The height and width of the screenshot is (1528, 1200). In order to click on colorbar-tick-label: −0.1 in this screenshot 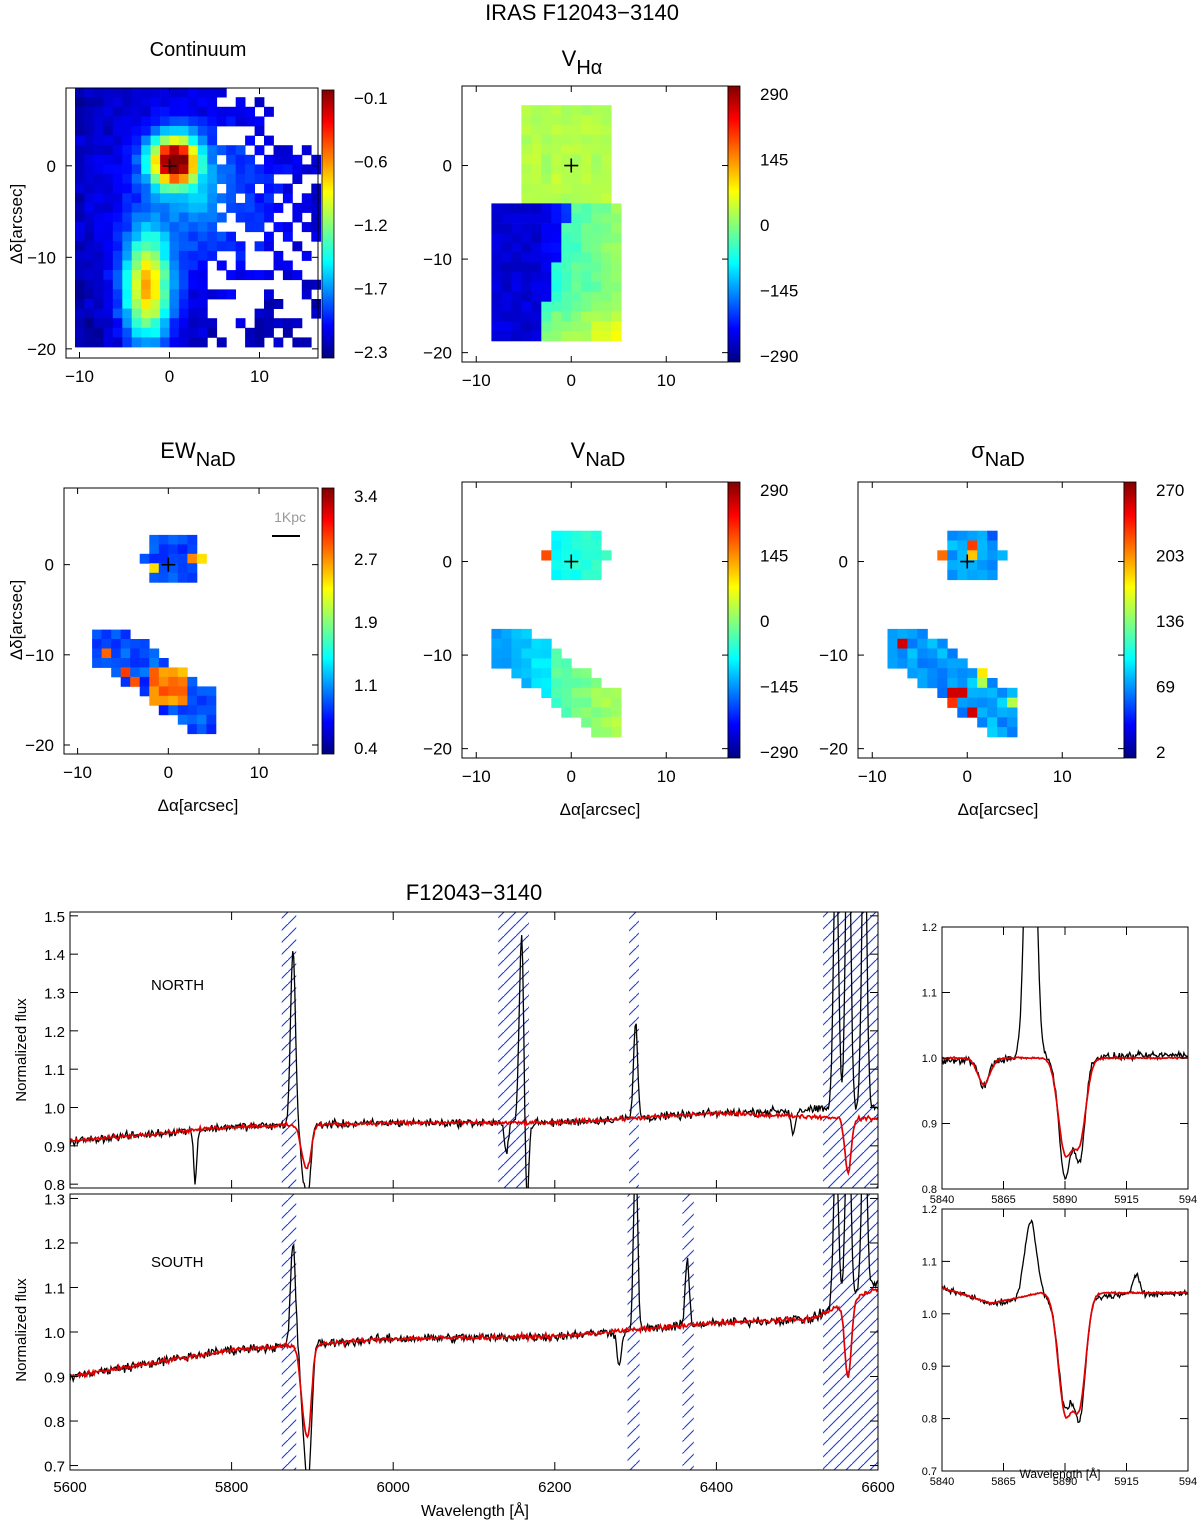, I will do `click(371, 98)`.